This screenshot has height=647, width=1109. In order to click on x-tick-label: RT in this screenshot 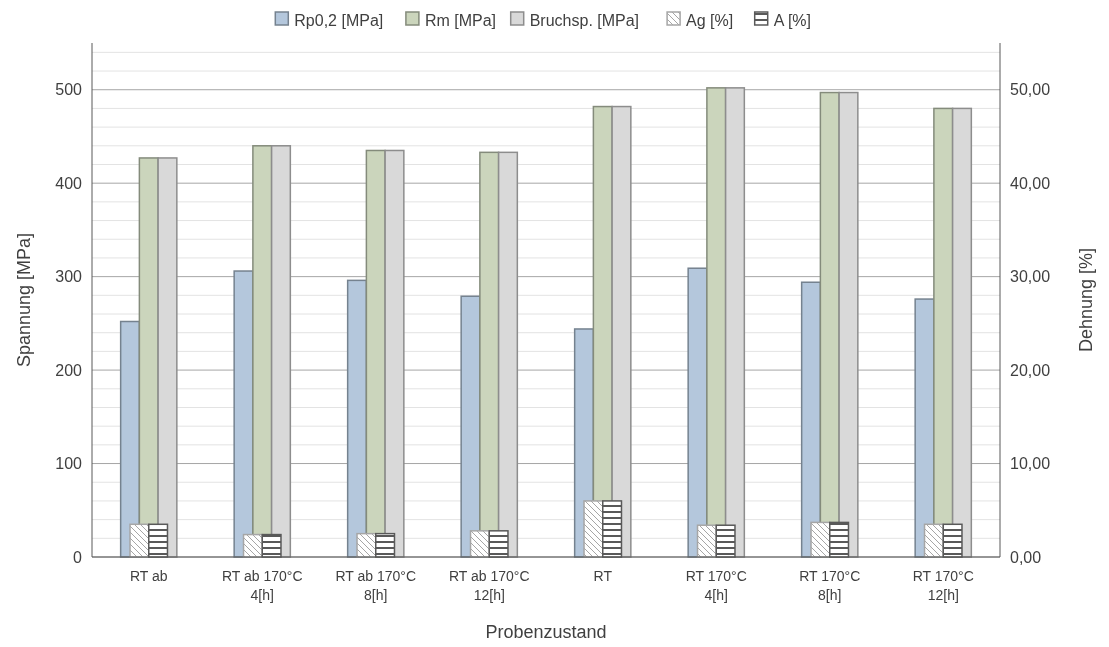, I will do `click(603, 576)`.